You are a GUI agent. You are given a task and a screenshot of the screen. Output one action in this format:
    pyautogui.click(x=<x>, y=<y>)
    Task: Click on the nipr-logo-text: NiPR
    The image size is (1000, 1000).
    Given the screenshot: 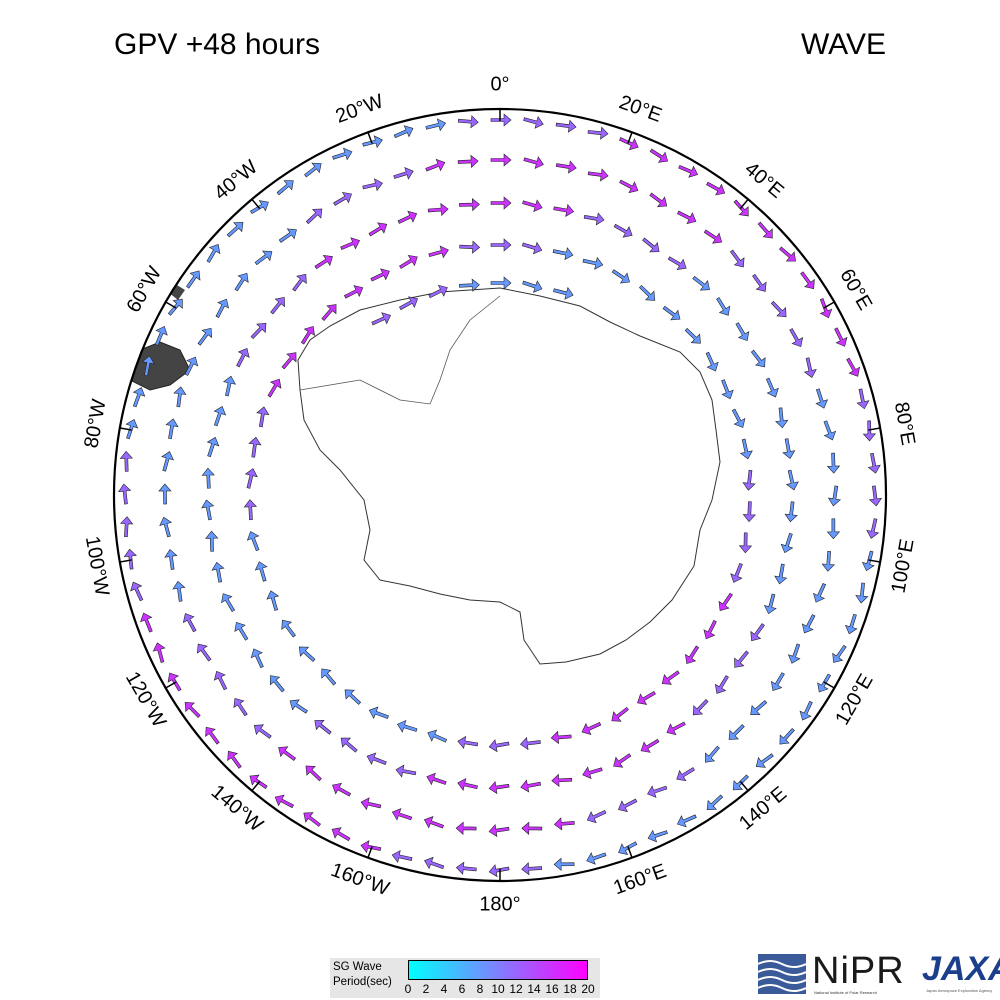 What is the action you would take?
    pyautogui.click(x=858, y=971)
    